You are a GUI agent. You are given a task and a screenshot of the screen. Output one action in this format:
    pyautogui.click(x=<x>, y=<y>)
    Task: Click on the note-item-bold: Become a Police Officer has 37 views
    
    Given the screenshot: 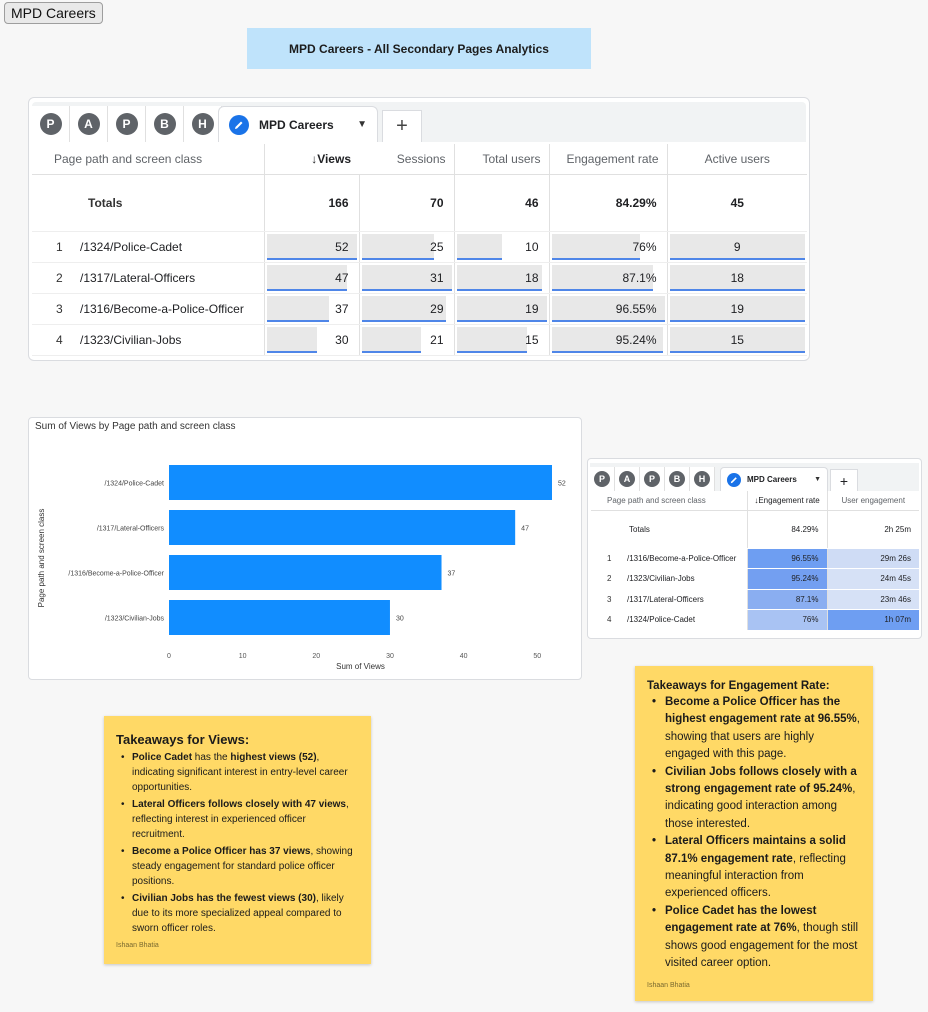 What is the action you would take?
    pyautogui.click(x=221, y=851)
    